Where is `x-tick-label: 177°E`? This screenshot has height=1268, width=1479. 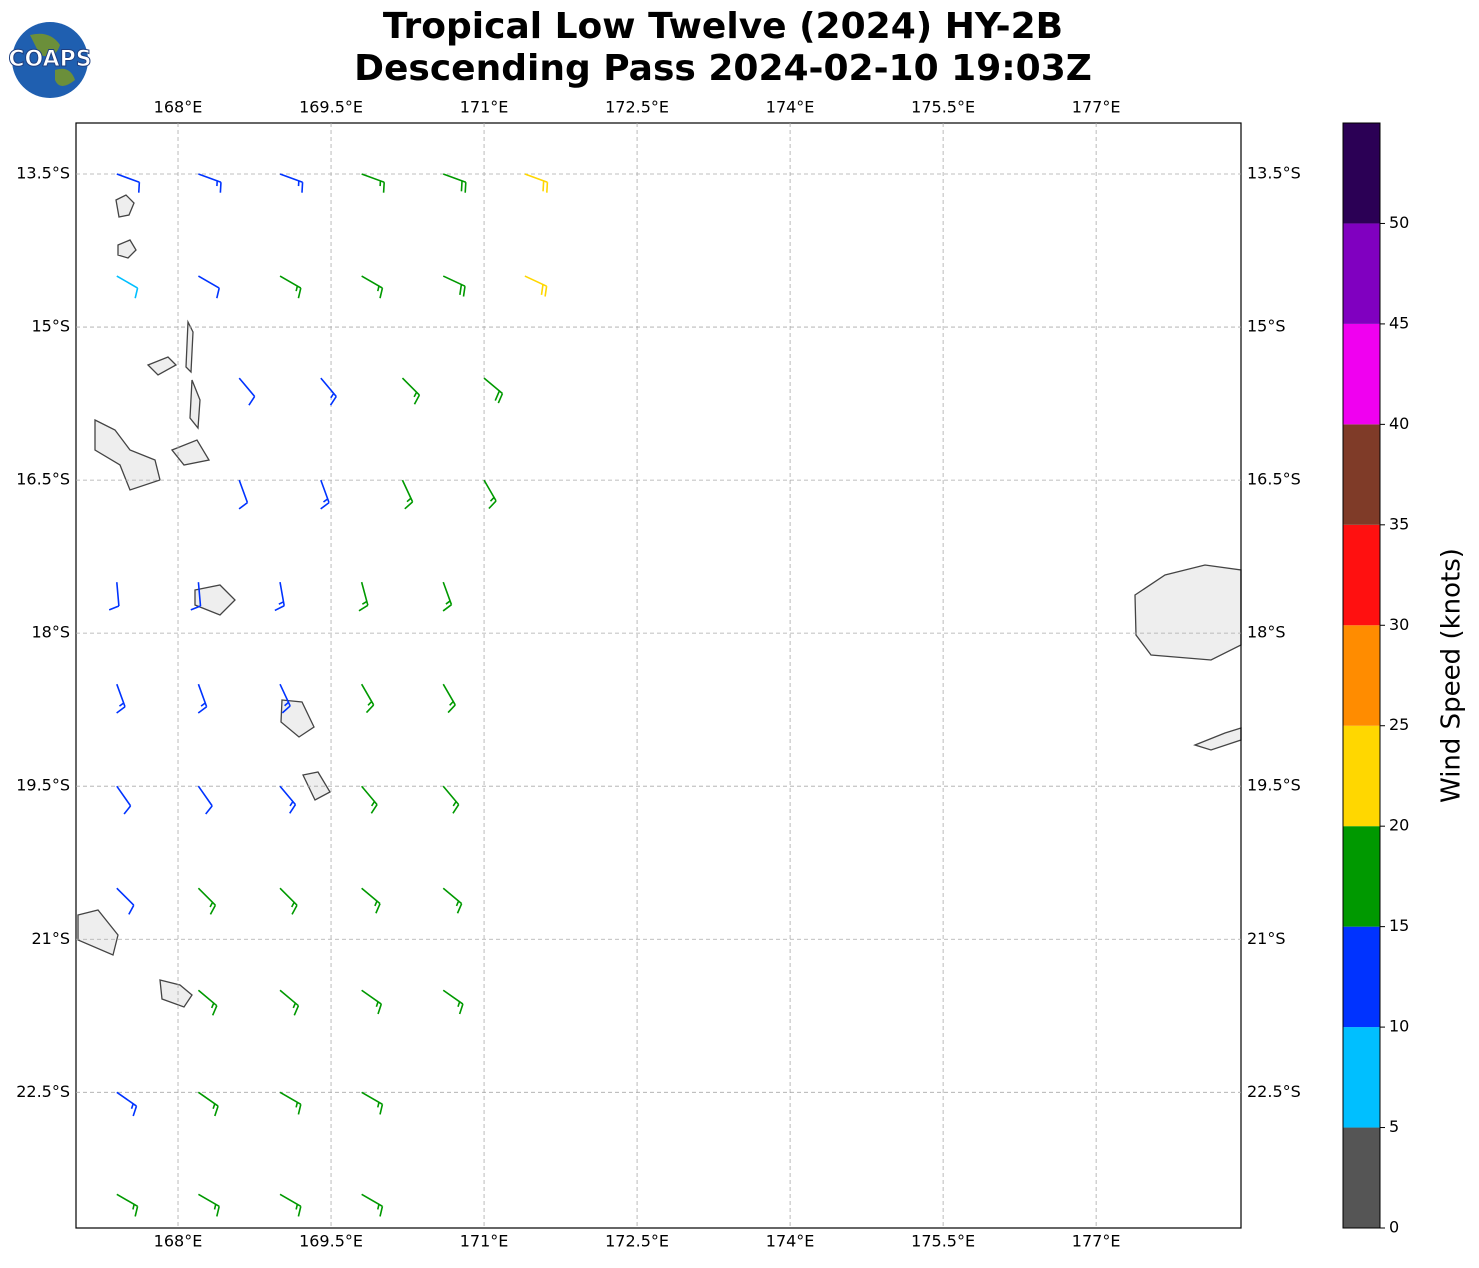 x-tick-label: 177°E is located at coordinates (1096, 1241).